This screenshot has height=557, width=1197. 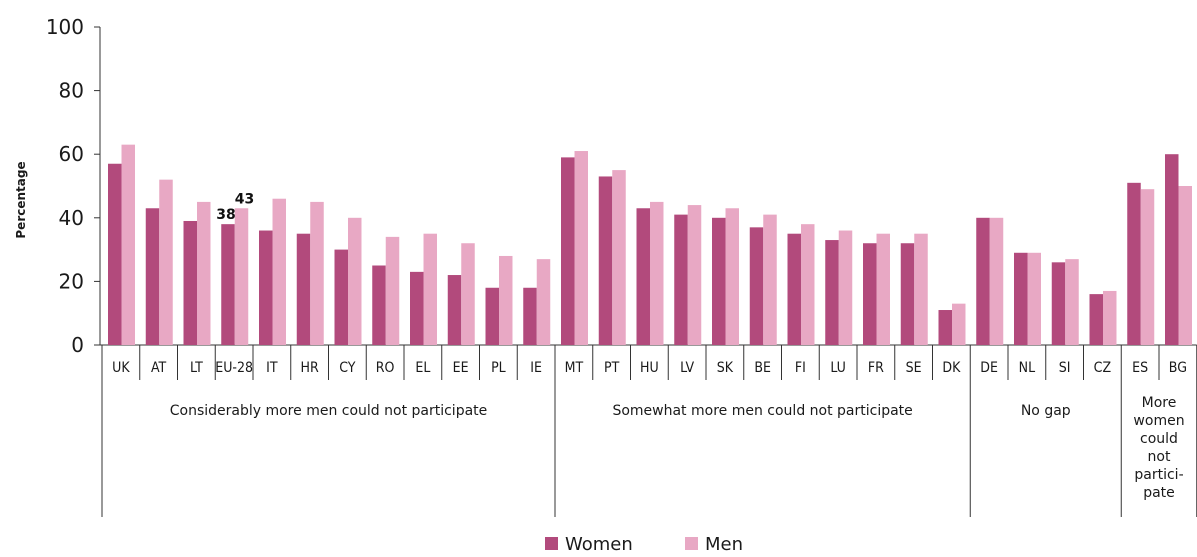 What do you see at coordinates (422, 368) in the screenshot?
I see `x-tick-label: EL` at bounding box center [422, 368].